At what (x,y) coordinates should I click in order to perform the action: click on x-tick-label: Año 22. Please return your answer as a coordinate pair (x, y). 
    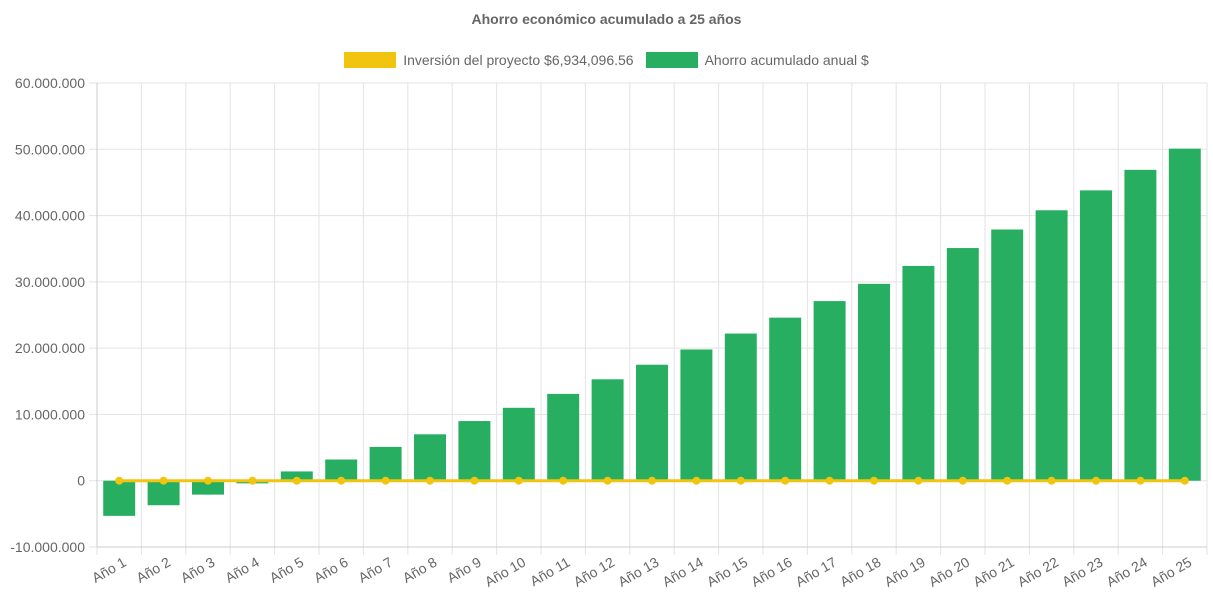
    Looking at the image, I should click on (1038, 572).